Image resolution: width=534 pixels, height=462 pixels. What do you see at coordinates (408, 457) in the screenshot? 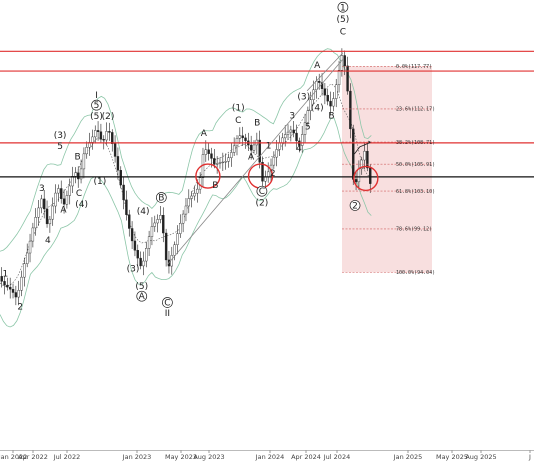
I see `x-tick-label: Jan 2025` at bounding box center [408, 457].